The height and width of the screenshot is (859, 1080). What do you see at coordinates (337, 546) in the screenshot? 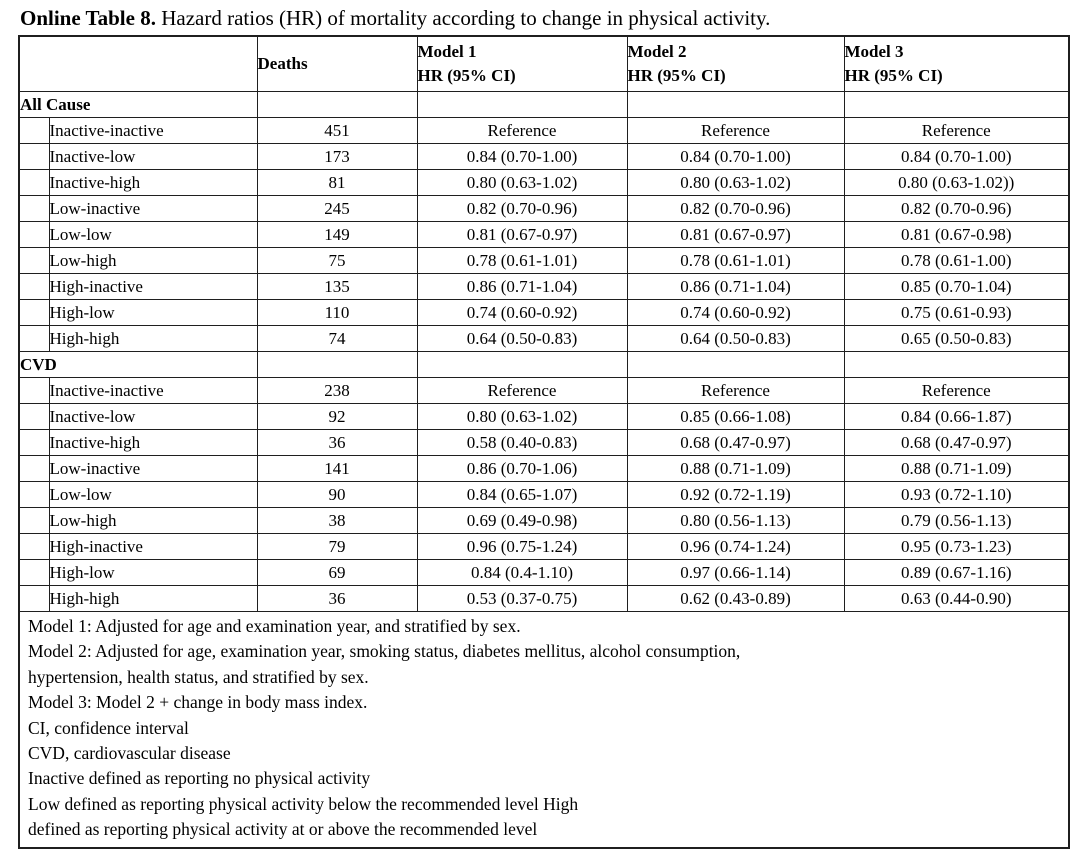
I see `deaths-value: 79` at bounding box center [337, 546].